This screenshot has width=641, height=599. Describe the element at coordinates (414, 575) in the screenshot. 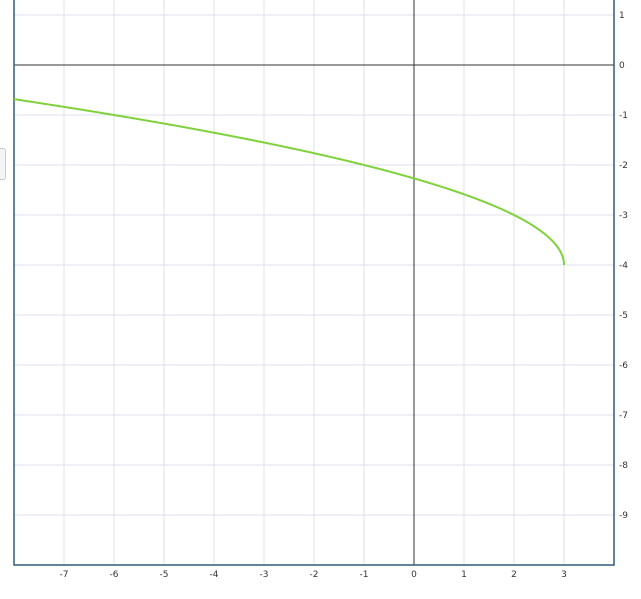

I see `x-tick-label: 0` at that location.